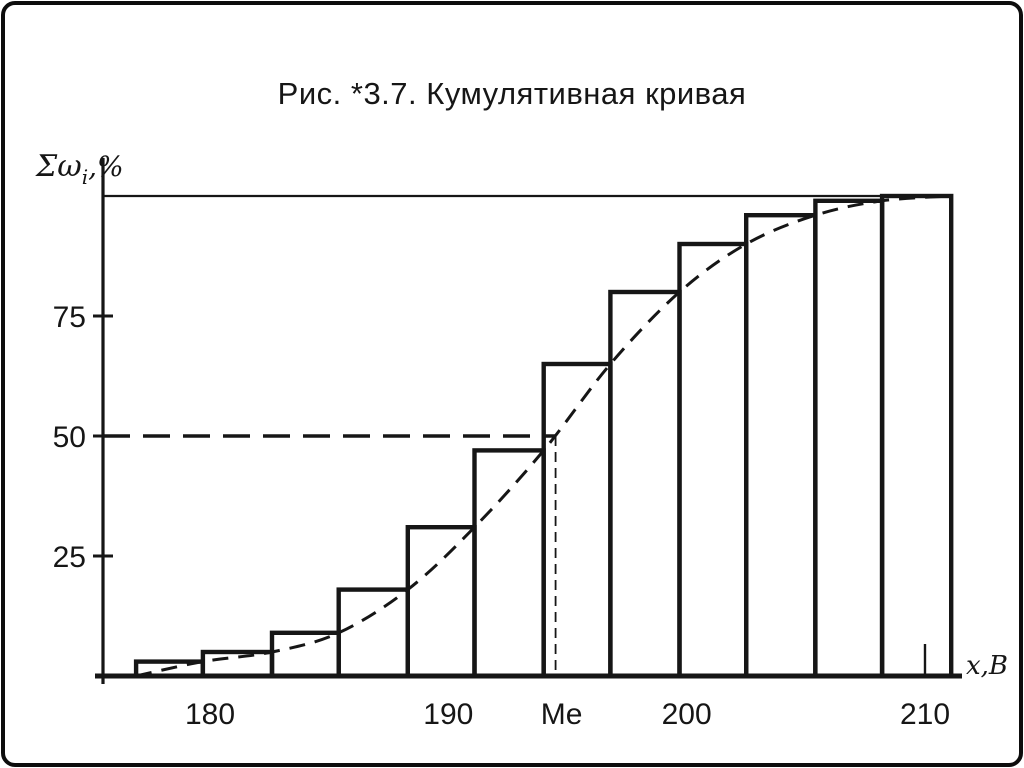 The height and width of the screenshot is (768, 1024). Describe the element at coordinates (562, 714) in the screenshot. I see `median-label: Me` at that location.